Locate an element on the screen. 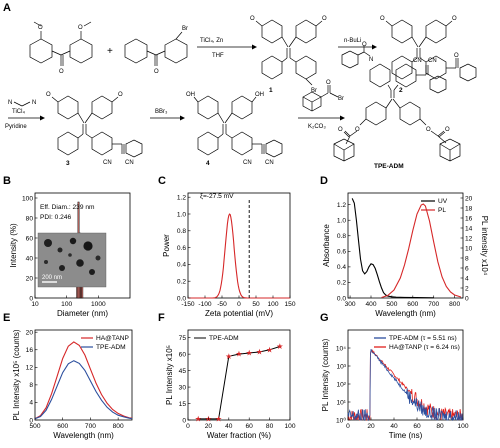  x-tick-label: 1000 is located at coordinates (98, 304).